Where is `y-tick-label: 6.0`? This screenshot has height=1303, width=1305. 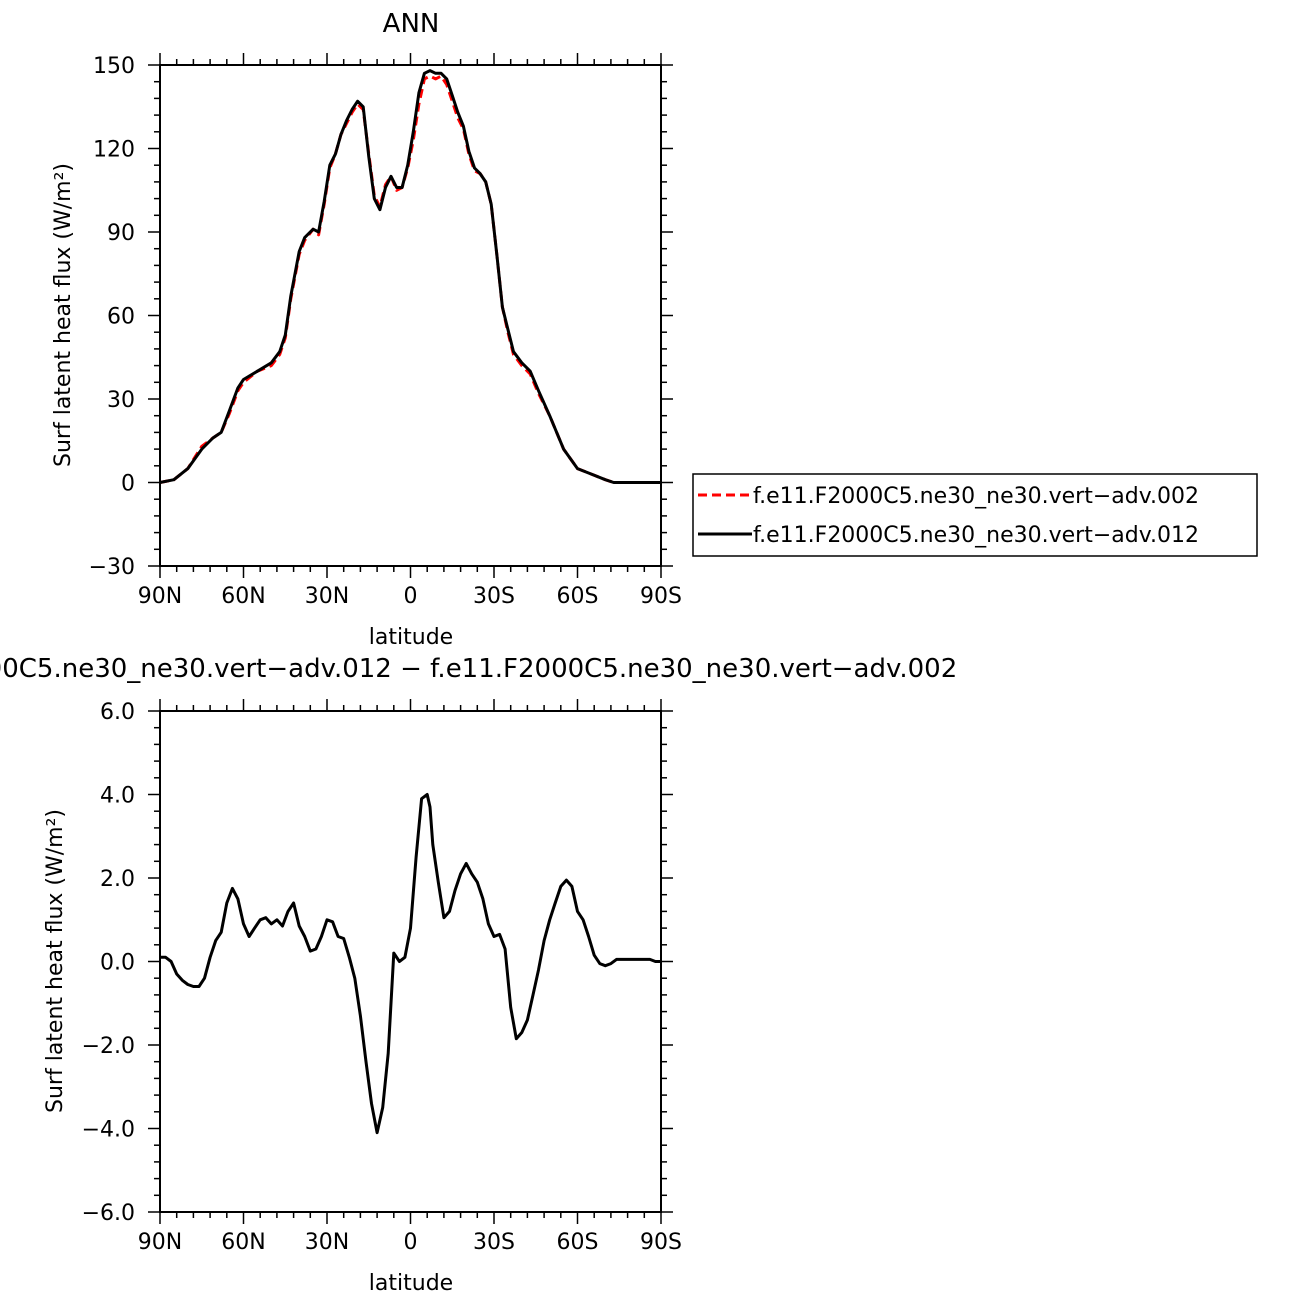
y-tick-label: 6.0 is located at coordinates (117, 712).